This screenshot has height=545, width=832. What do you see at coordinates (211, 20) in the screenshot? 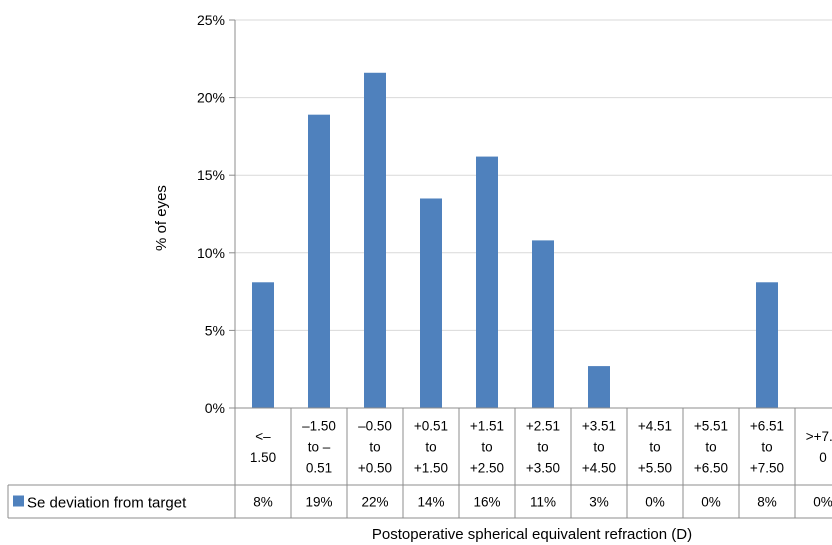
I see `y-tick-label: 25%` at bounding box center [211, 20].